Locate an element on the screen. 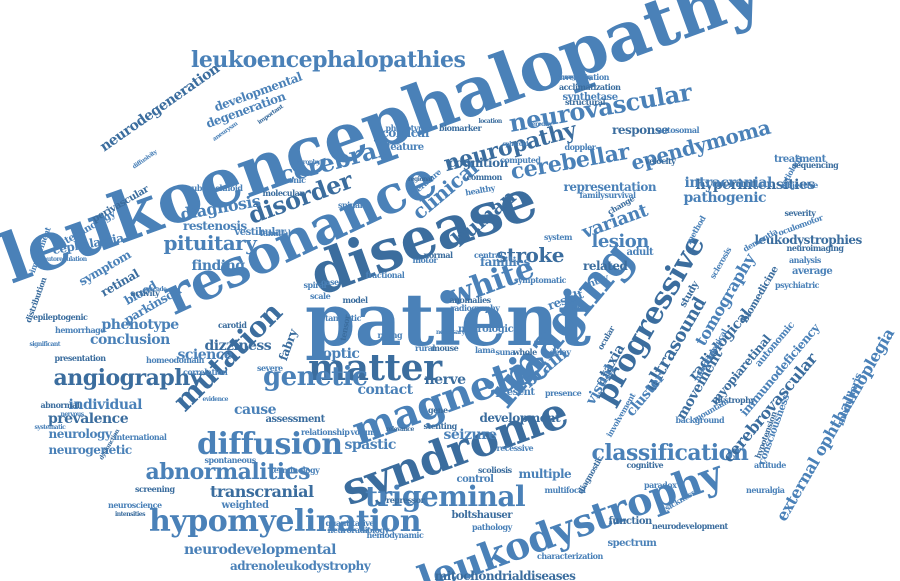 Image resolution: width=900 pixels, height=581 pixels. cloud-word: hemodynamic is located at coordinates (395, 535).